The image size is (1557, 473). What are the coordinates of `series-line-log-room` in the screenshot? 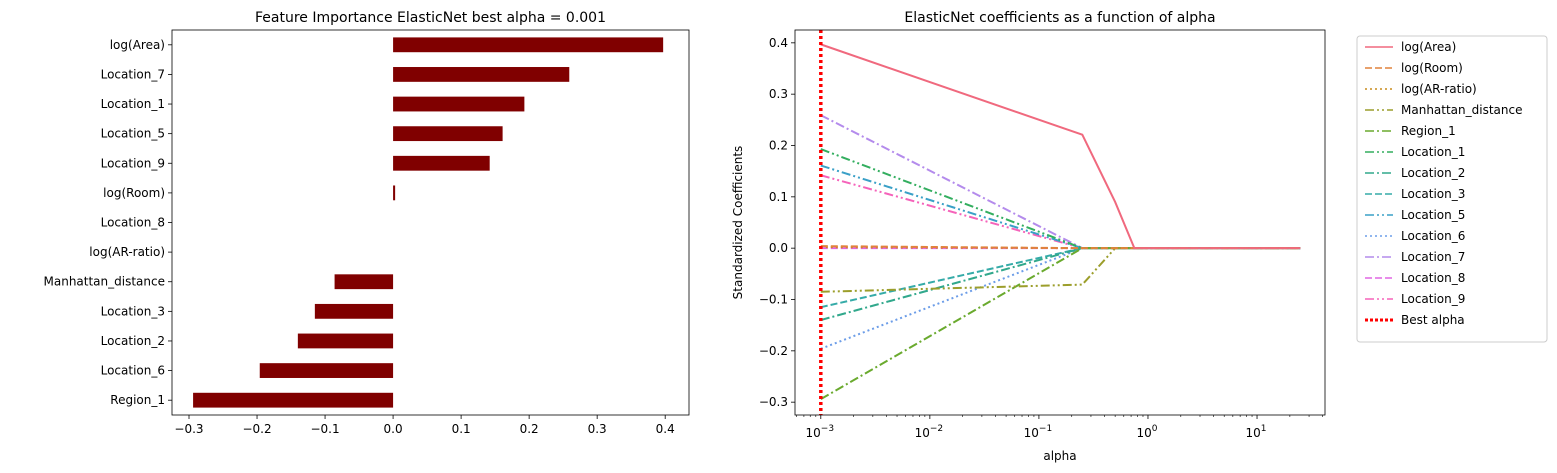 It's located at (1060, 247).